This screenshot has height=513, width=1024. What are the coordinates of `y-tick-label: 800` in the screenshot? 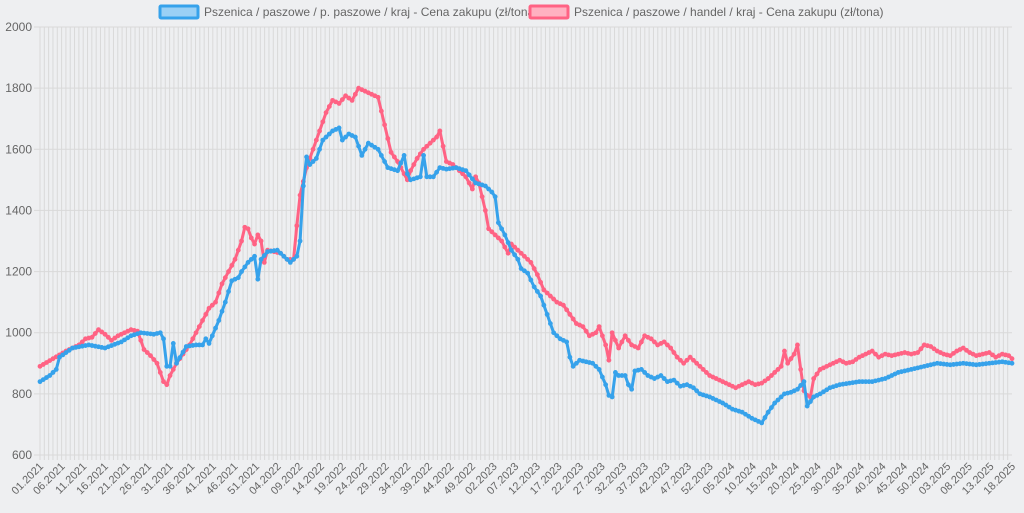 It's located at (22, 394).